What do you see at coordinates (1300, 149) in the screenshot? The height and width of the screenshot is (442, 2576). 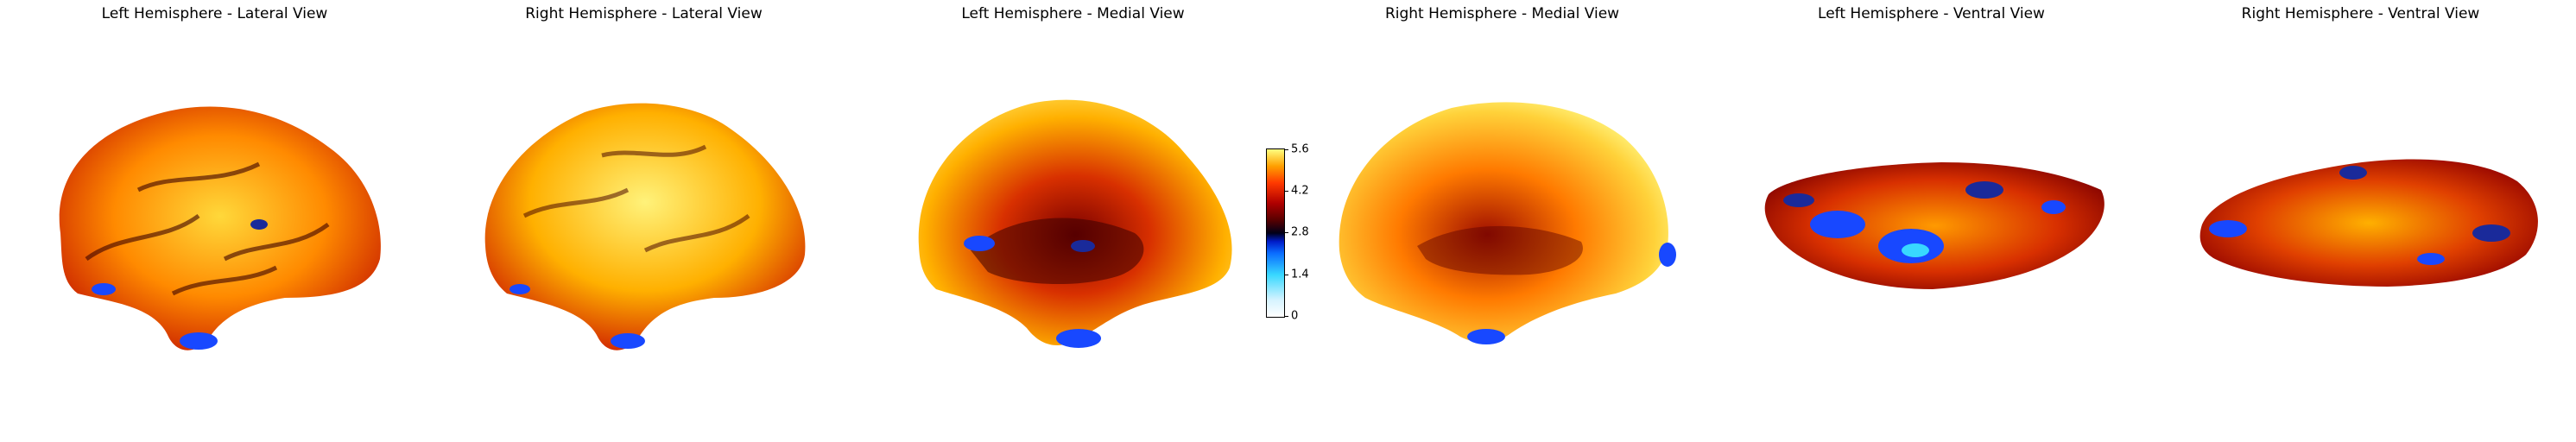 I see `colorbar-tick-label: 5.6` at bounding box center [1300, 149].